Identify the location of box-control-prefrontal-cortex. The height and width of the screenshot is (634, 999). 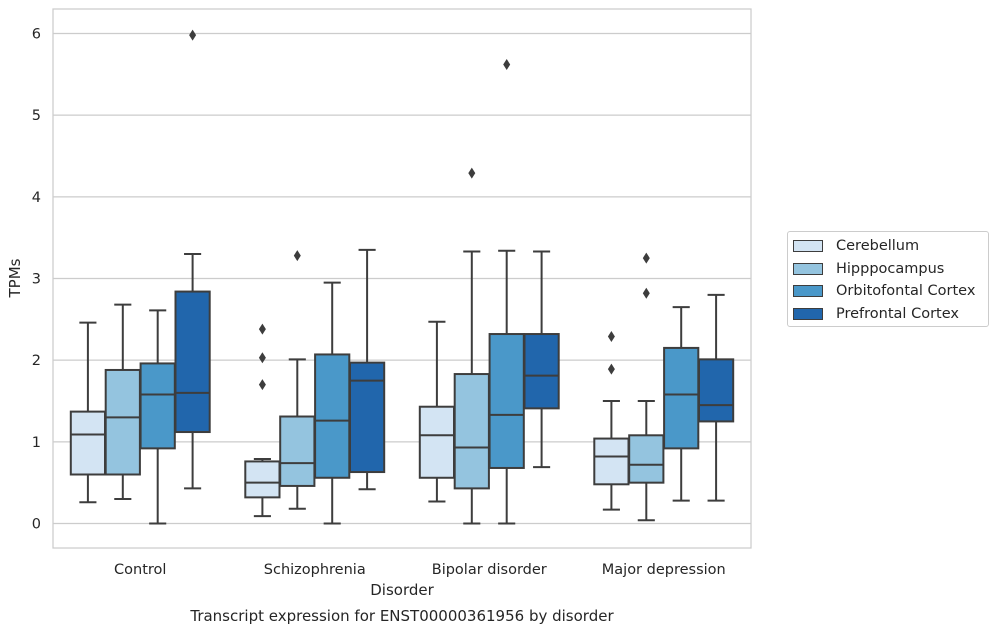
(192, 259).